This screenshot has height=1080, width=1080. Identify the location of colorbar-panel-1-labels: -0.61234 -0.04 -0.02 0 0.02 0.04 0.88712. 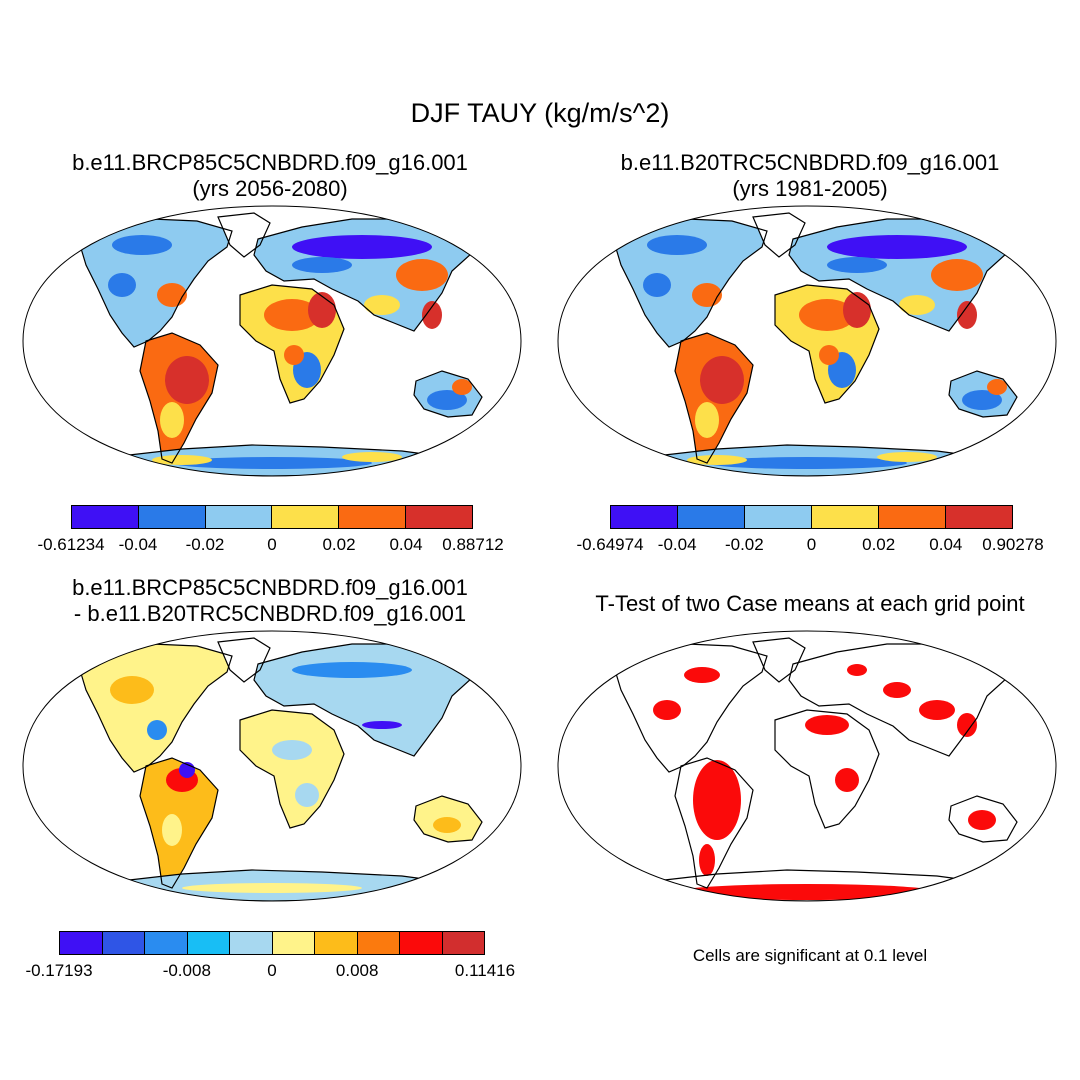
(270, 546).